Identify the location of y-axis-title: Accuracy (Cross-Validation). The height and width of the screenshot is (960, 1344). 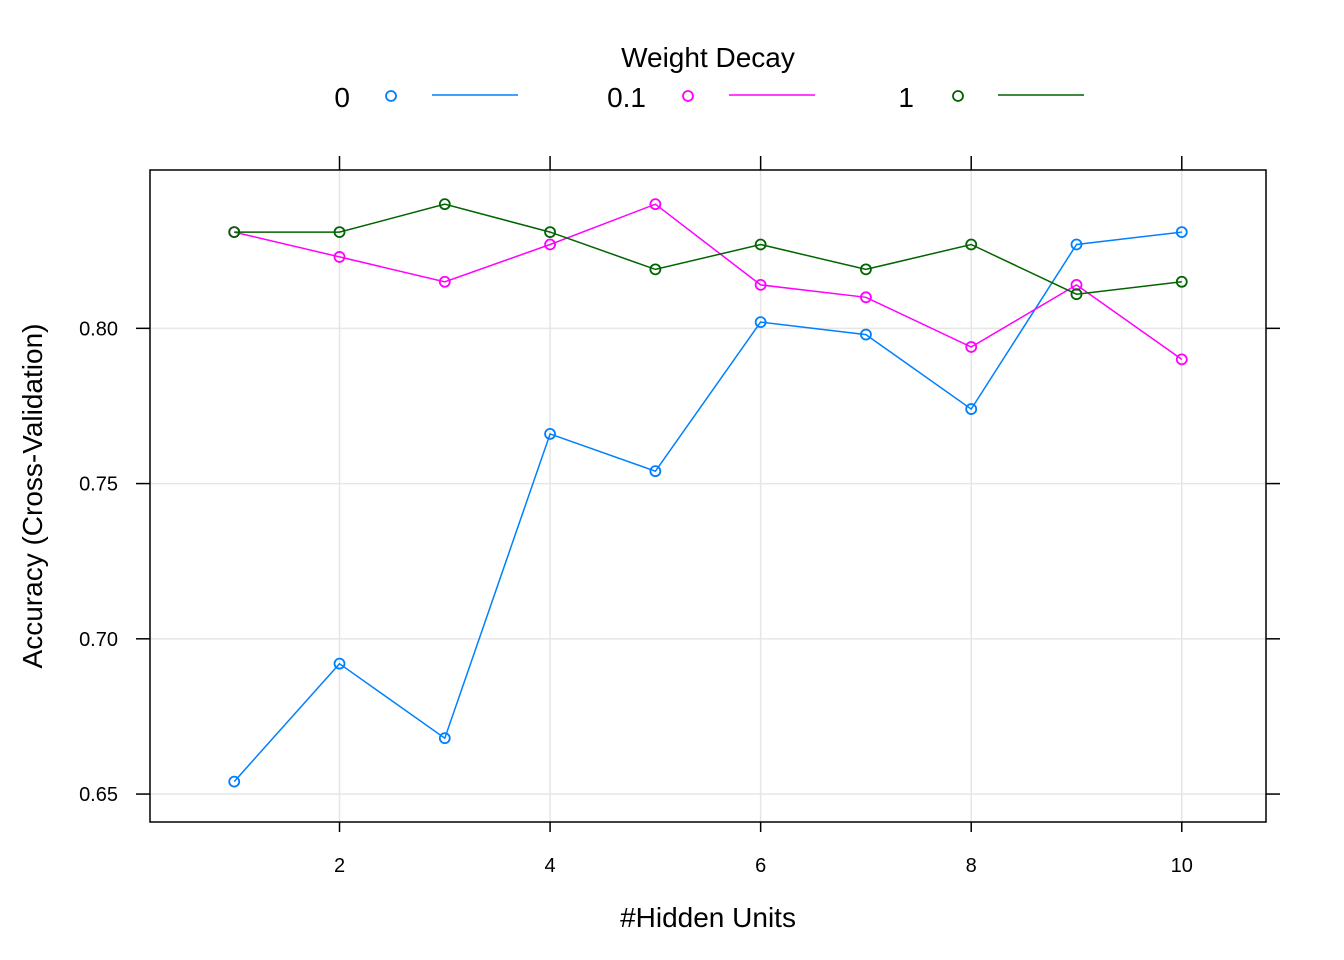
(32, 496).